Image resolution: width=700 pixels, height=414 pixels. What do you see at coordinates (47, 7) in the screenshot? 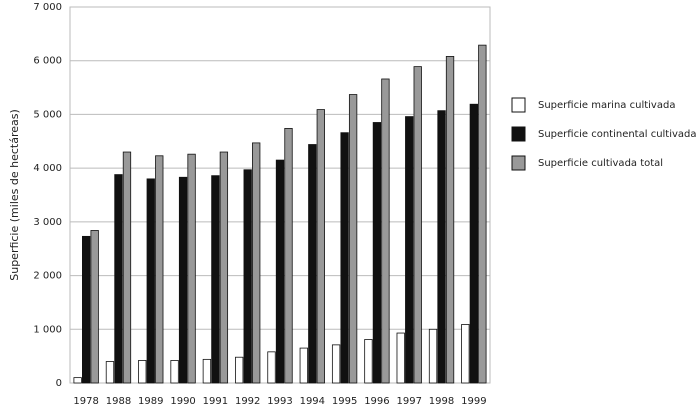
I see `y-tick-label: 7 000` at bounding box center [47, 7].